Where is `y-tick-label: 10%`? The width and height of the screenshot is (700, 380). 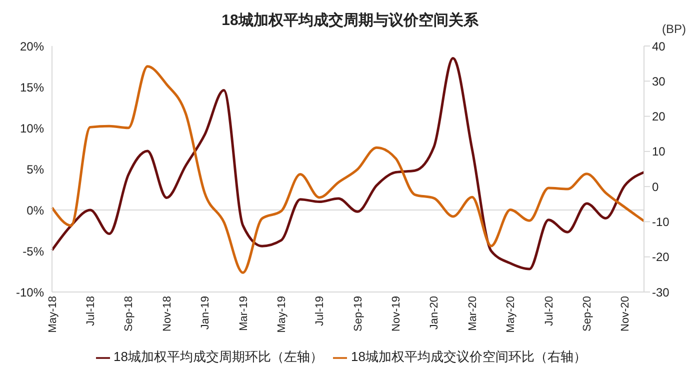 y-tick-label: 10% is located at coordinates (32, 128).